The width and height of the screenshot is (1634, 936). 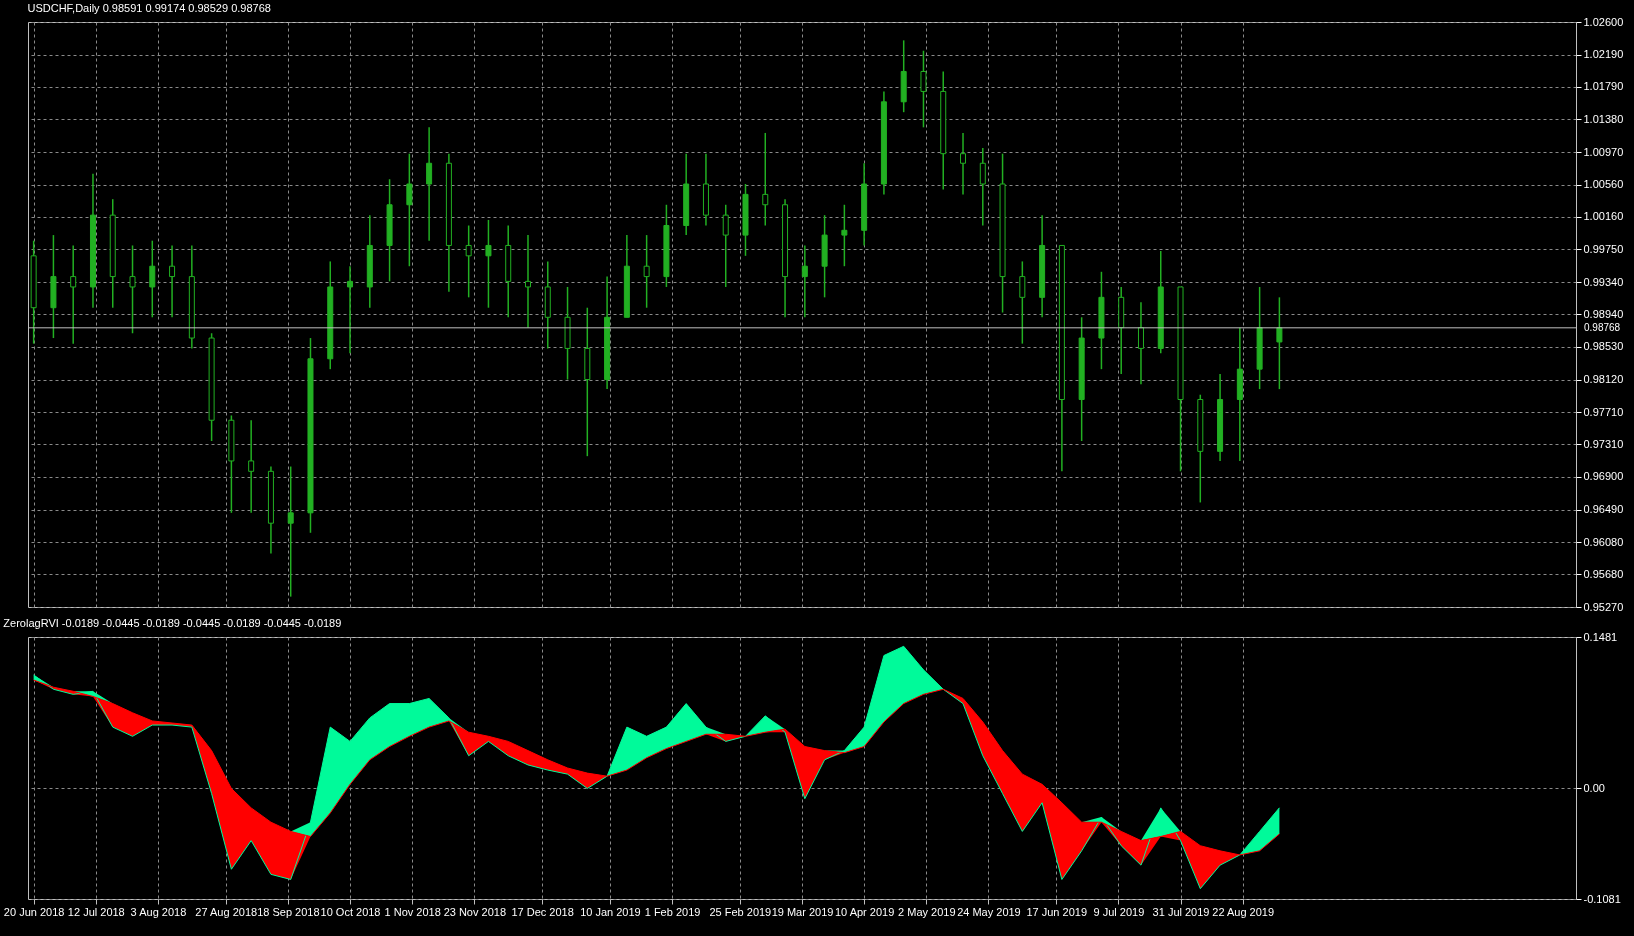 I want to click on y-tick-label: 0.1481, so click(x=1600, y=636).